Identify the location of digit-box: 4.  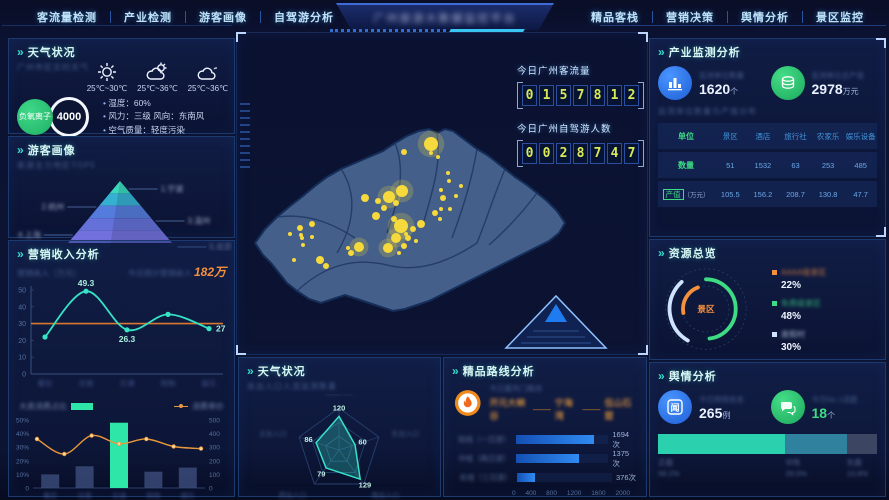
(614, 153).